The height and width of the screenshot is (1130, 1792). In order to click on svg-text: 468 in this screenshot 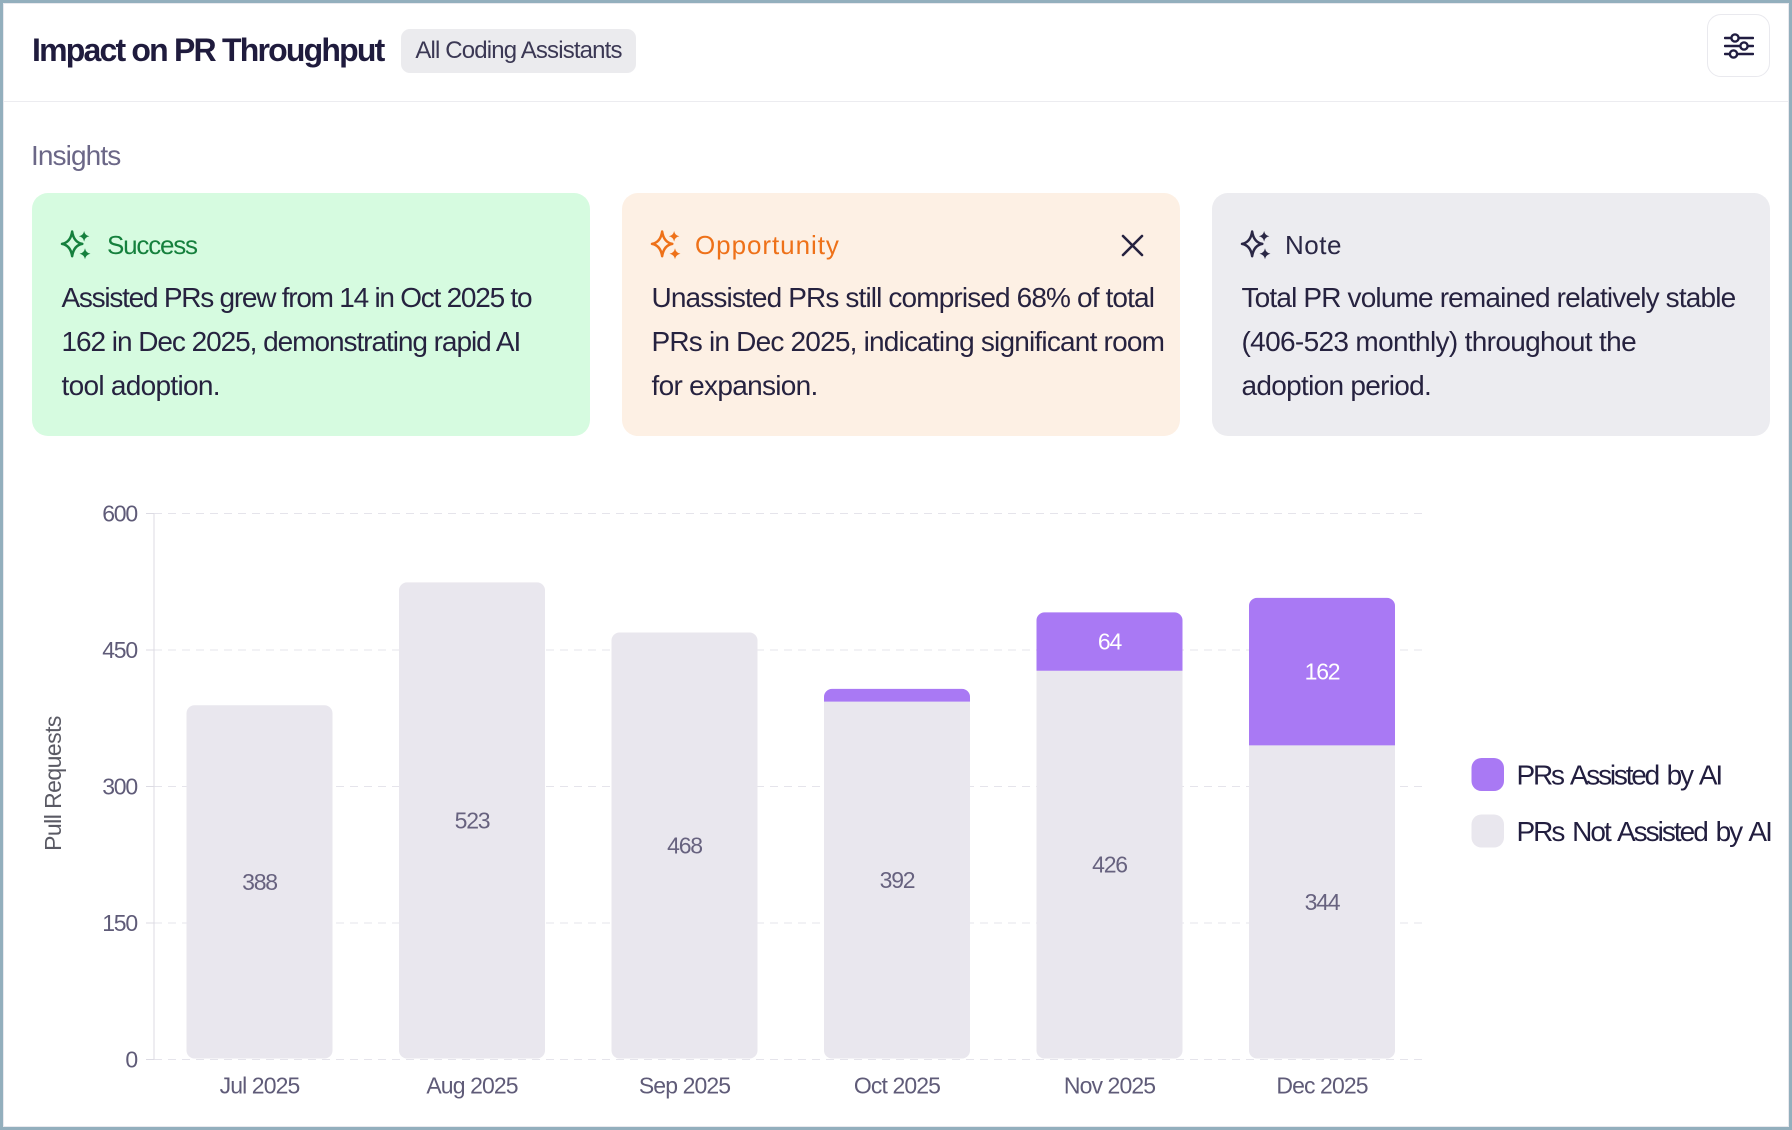, I will do `click(684, 846)`.